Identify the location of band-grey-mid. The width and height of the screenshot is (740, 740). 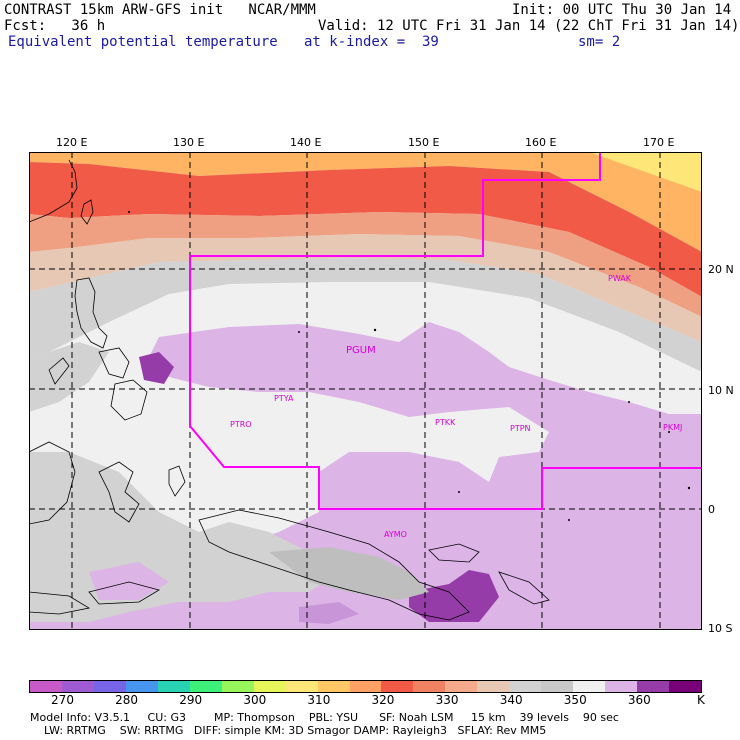
(69, 377).